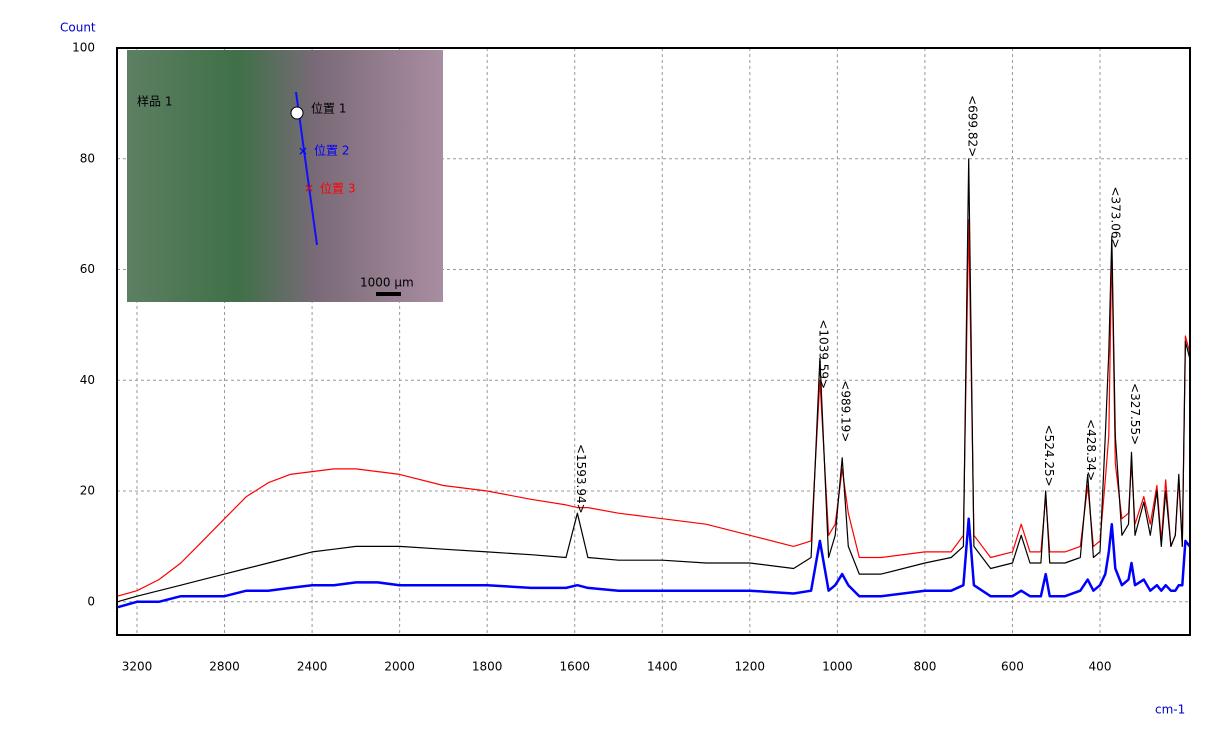  I want to click on peak-label: <1593.94>, so click(581, 479).